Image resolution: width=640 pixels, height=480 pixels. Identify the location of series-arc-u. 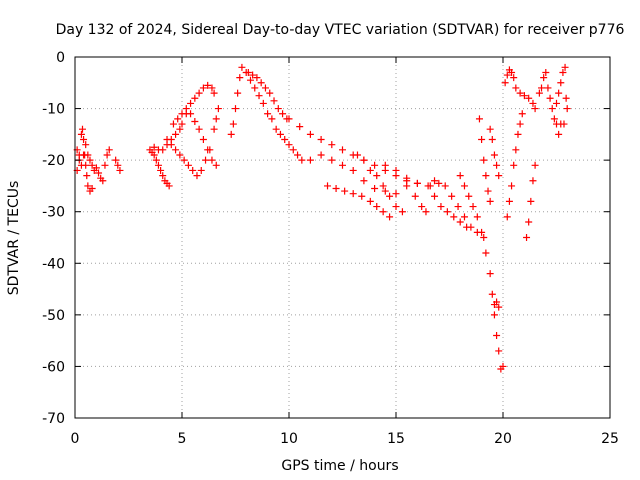
(498, 335).